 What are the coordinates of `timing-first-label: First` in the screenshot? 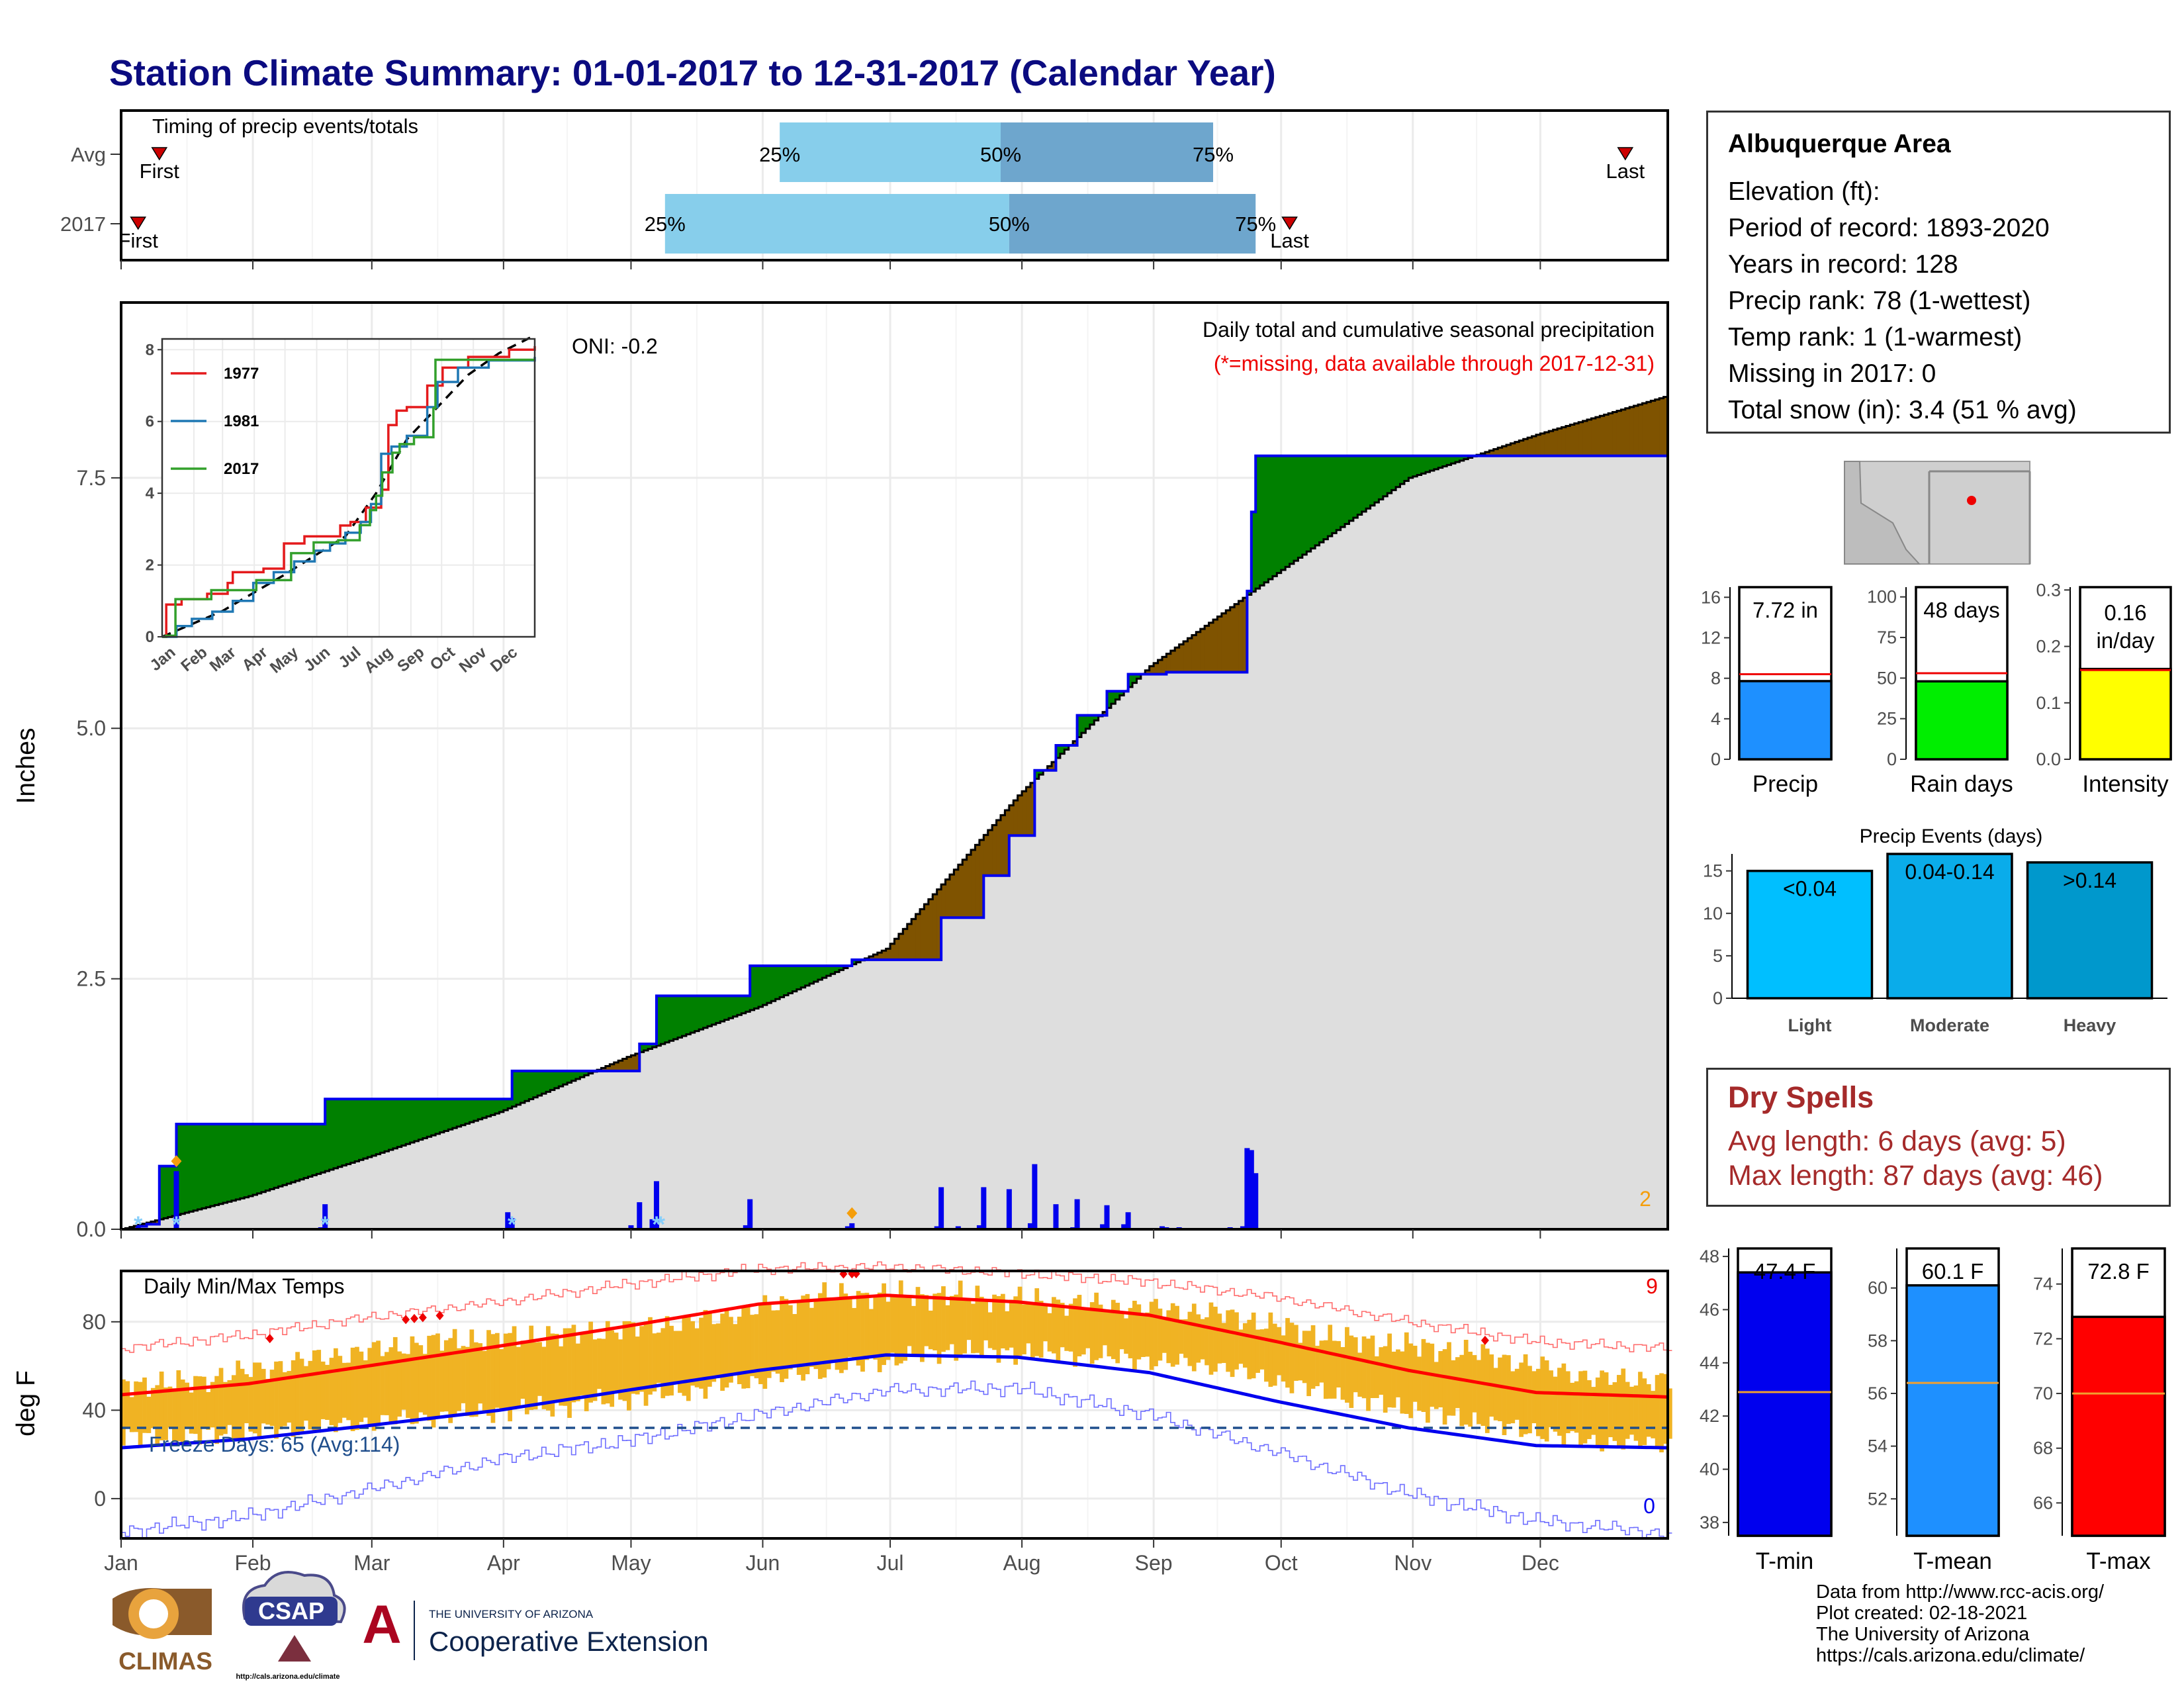 It's located at (138, 240).